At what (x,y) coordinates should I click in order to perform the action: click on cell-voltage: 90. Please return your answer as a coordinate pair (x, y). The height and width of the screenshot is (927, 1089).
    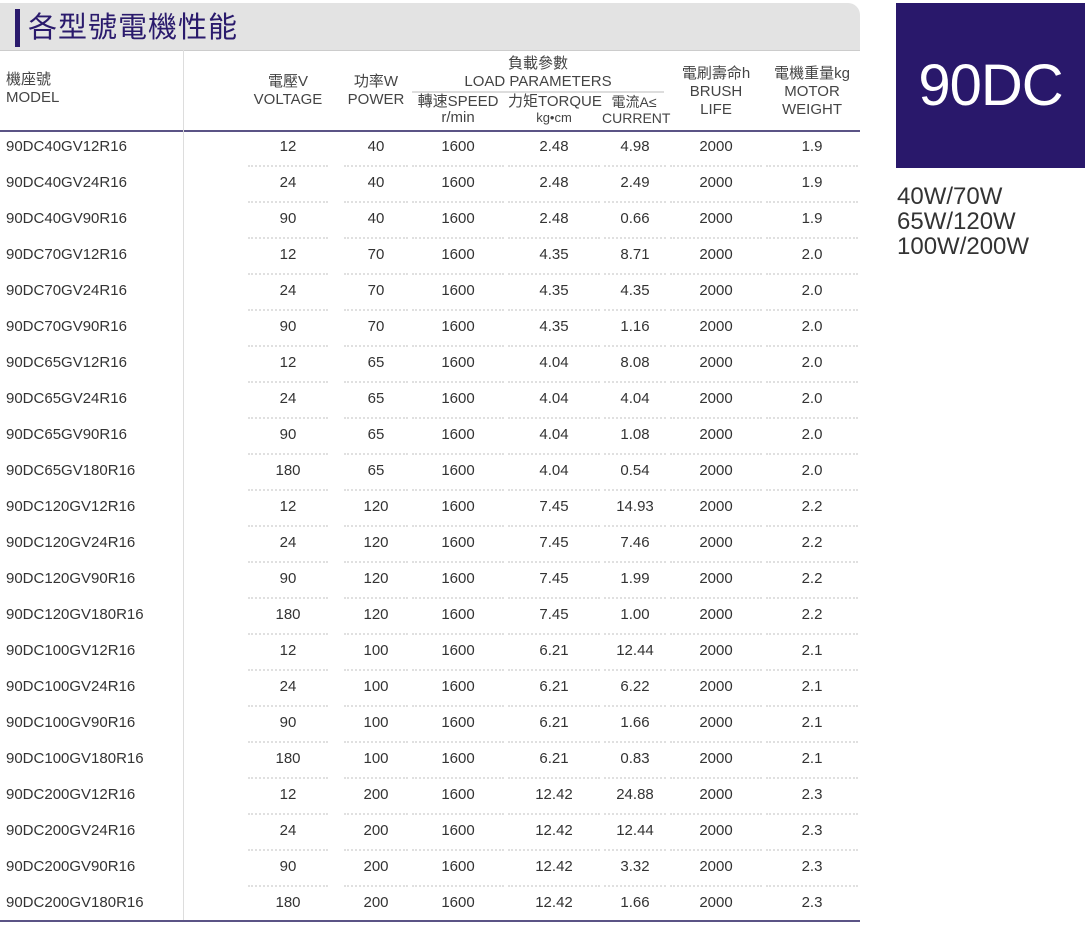
    Looking at the image, I should click on (288, 725).